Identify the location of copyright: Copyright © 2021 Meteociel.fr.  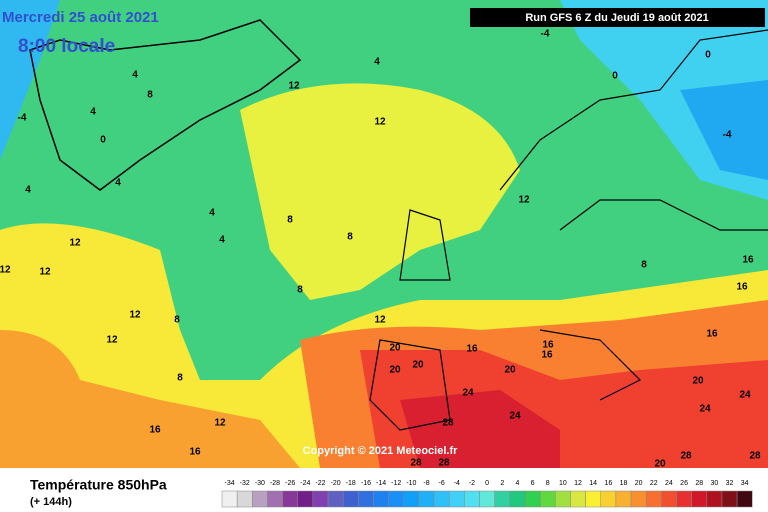
(381, 451).